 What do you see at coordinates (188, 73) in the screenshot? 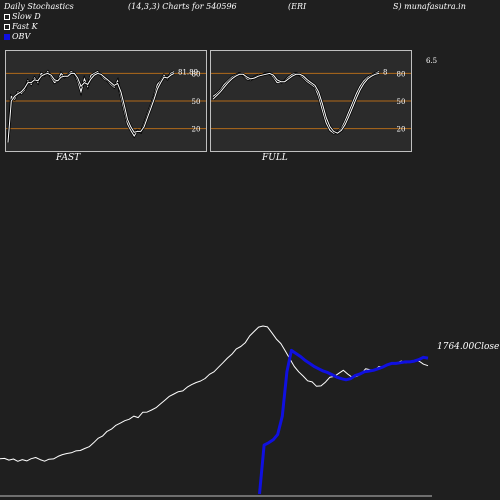
I see `last-value-label: 81.89` at bounding box center [188, 73].